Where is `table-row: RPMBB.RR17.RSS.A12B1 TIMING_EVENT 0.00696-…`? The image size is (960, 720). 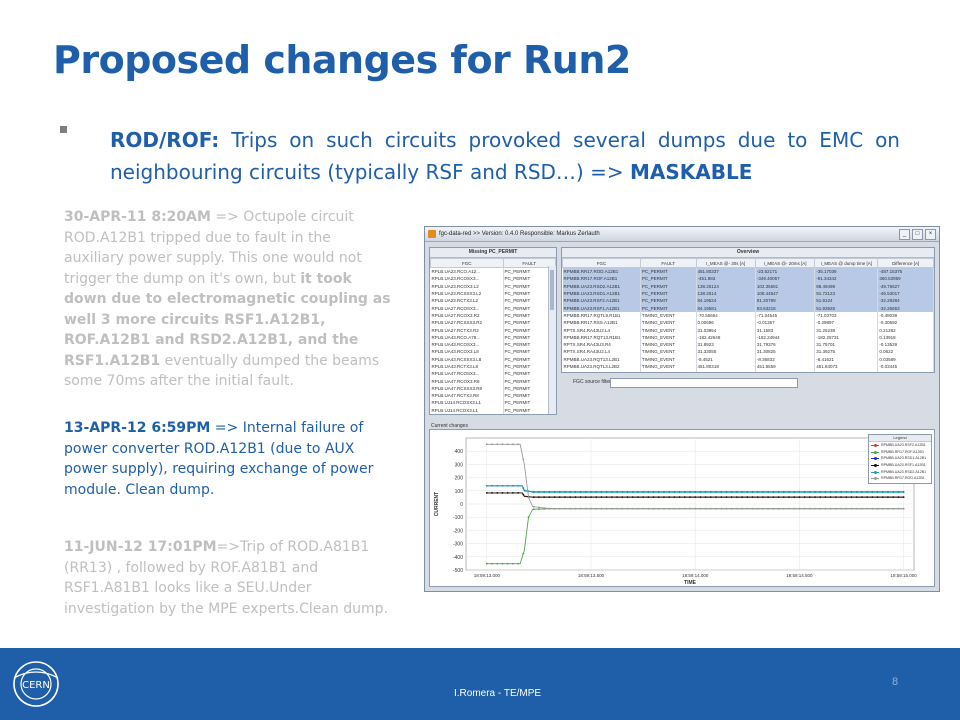 table-row: RPMBB.RR17.RSS.A12B1 TIMING_EVENT 0.00696-… is located at coordinates (748, 323).